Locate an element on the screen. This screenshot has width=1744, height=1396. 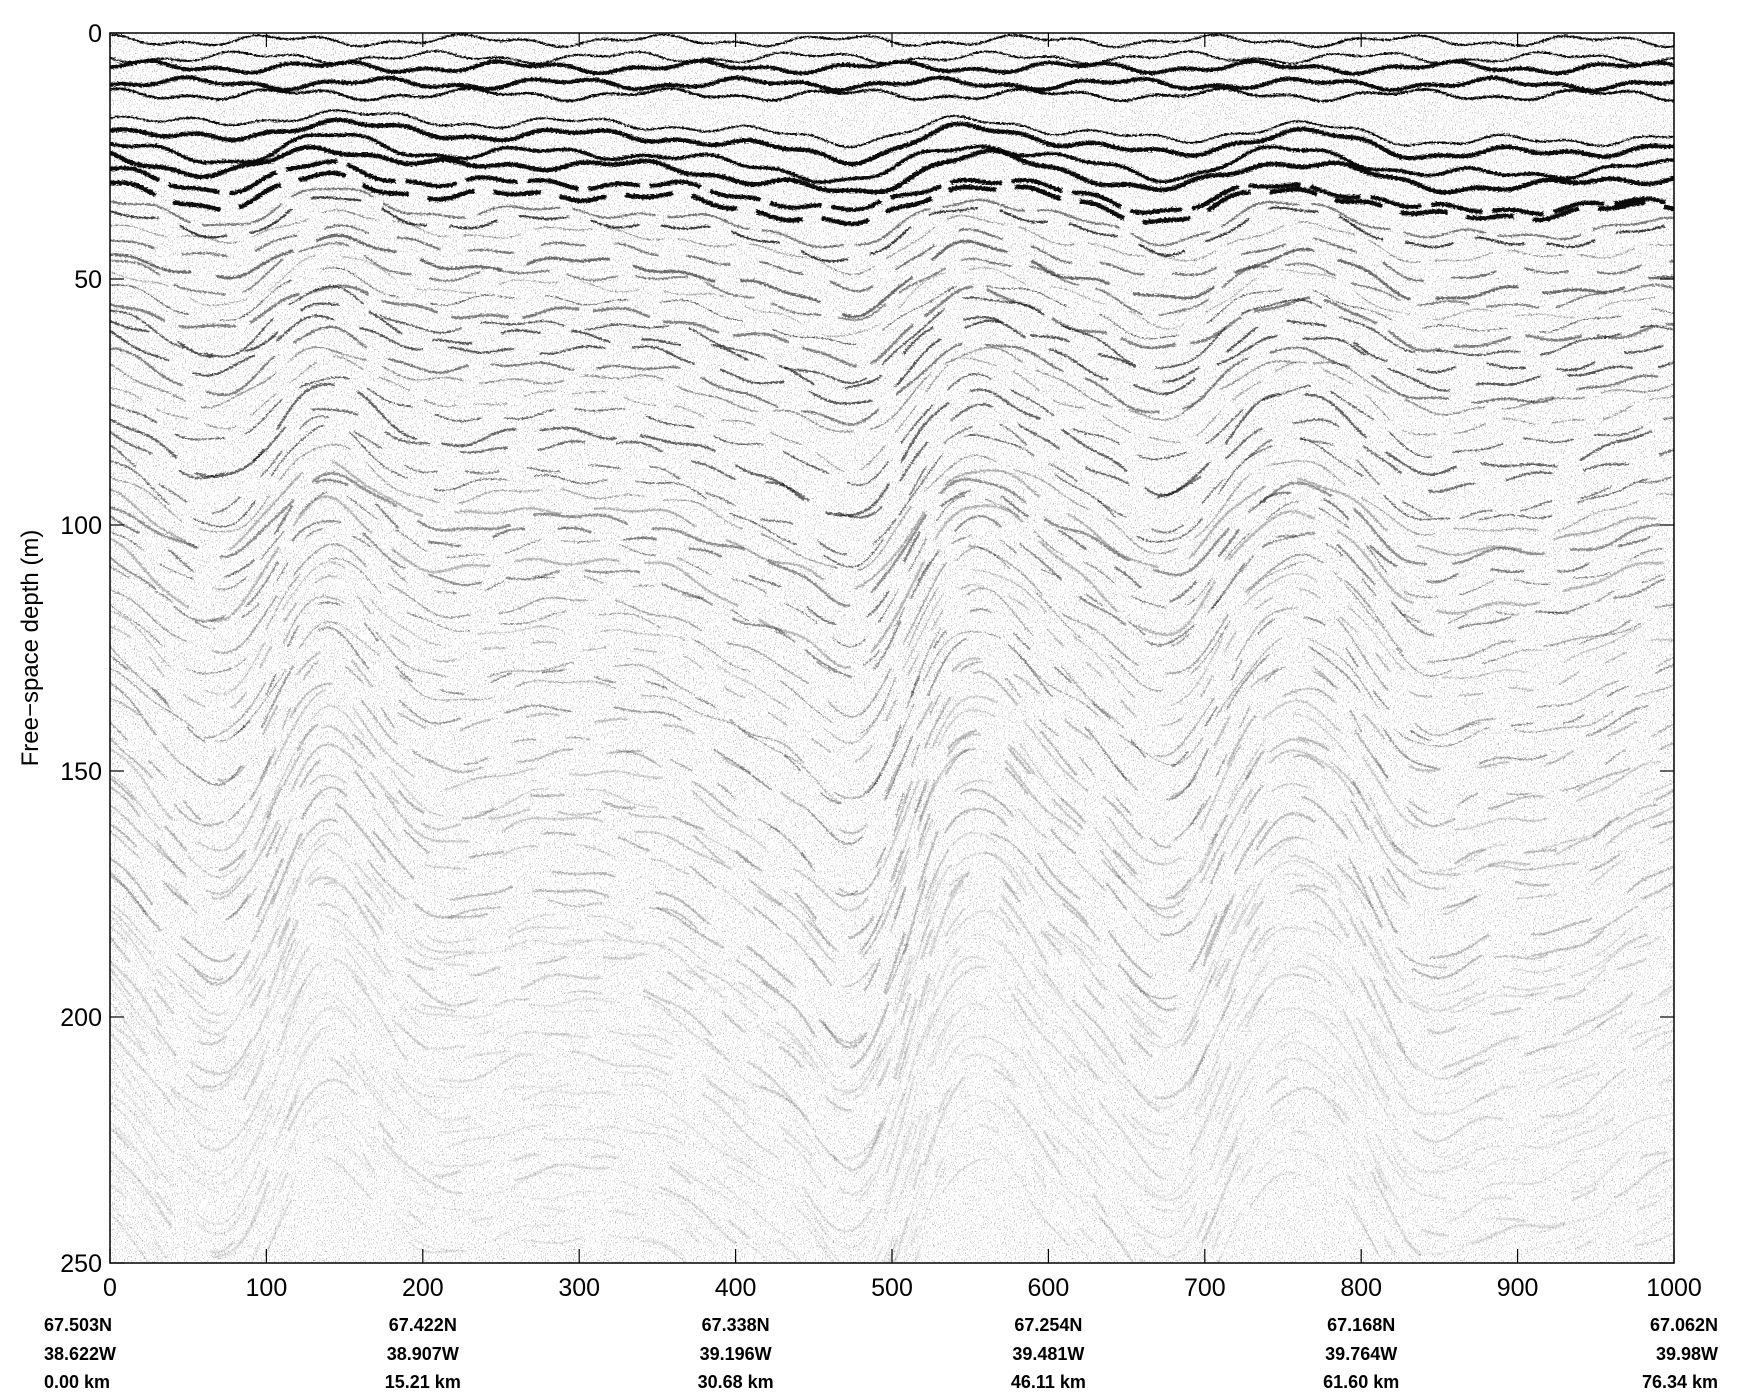
y-tick-label: 200 is located at coordinates (81, 1018).